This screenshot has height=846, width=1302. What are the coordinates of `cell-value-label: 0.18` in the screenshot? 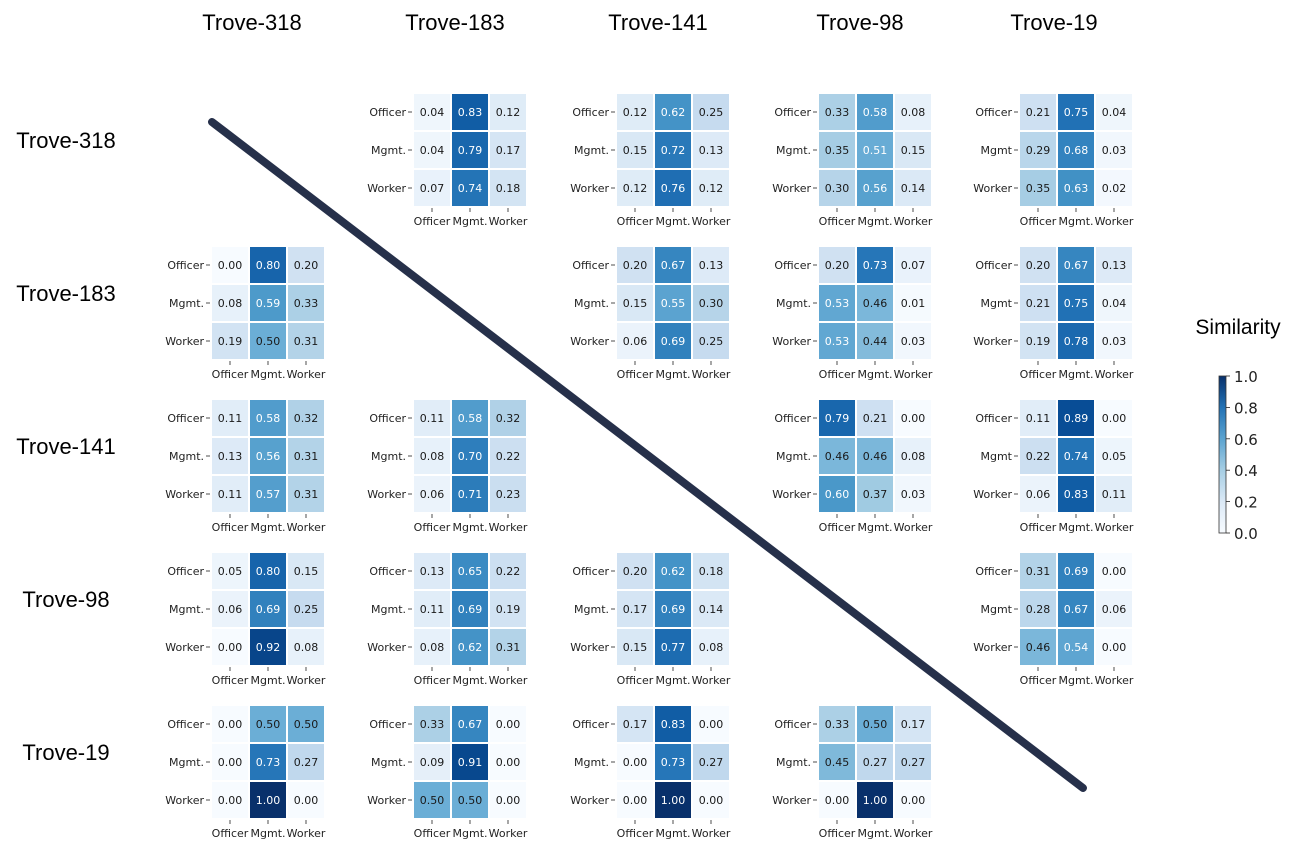 It's located at (711, 571).